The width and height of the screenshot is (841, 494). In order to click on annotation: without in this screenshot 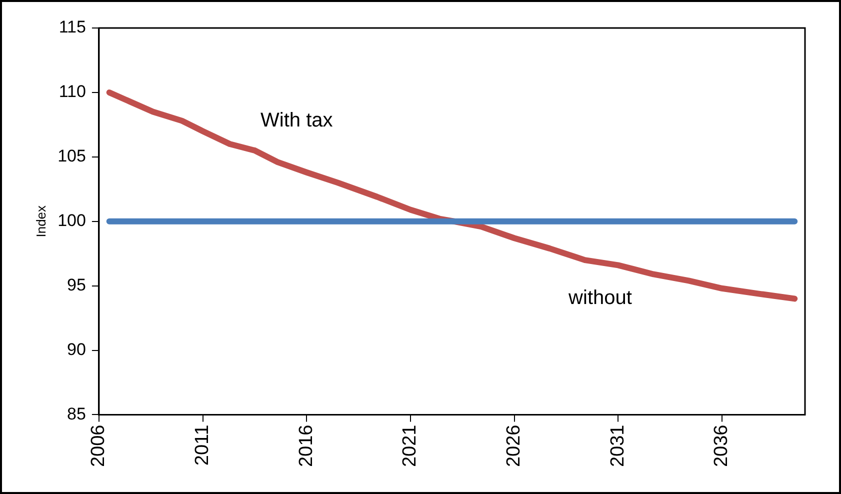, I will do `click(600, 298)`.